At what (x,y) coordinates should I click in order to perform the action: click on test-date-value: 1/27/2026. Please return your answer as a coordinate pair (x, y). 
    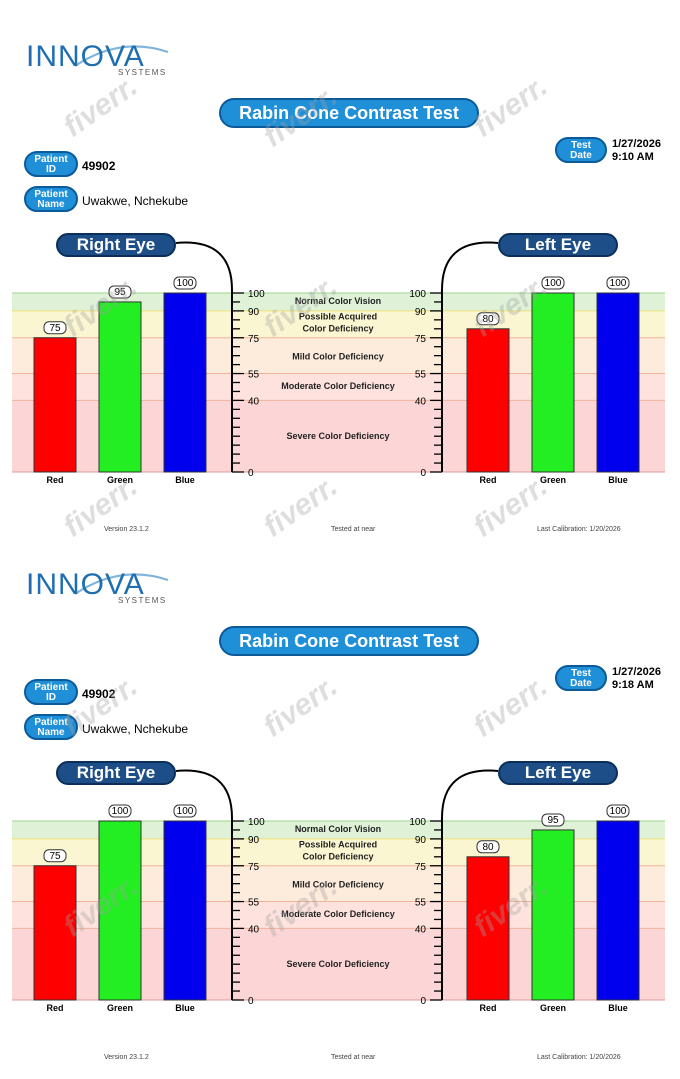
    Looking at the image, I should click on (636, 672).